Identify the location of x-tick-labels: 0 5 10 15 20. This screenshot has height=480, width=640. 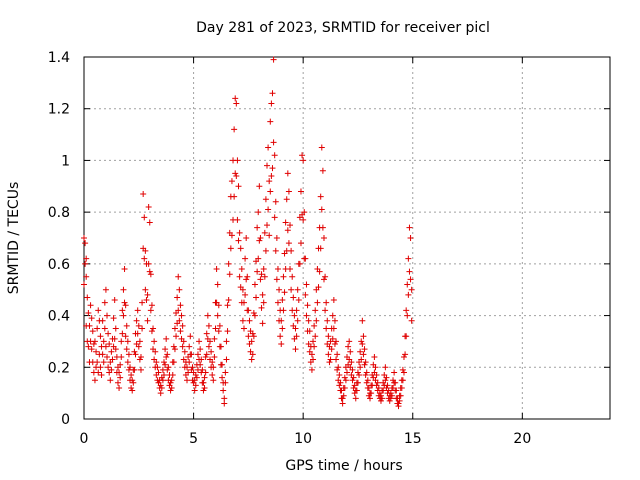
(306, 439).